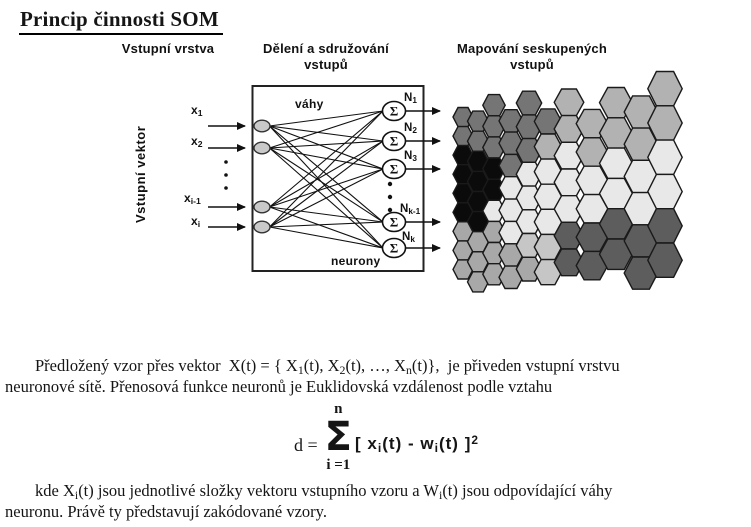 This screenshot has height=527, width=751. I want to click on neuron-label: Nk-1, so click(410, 210).